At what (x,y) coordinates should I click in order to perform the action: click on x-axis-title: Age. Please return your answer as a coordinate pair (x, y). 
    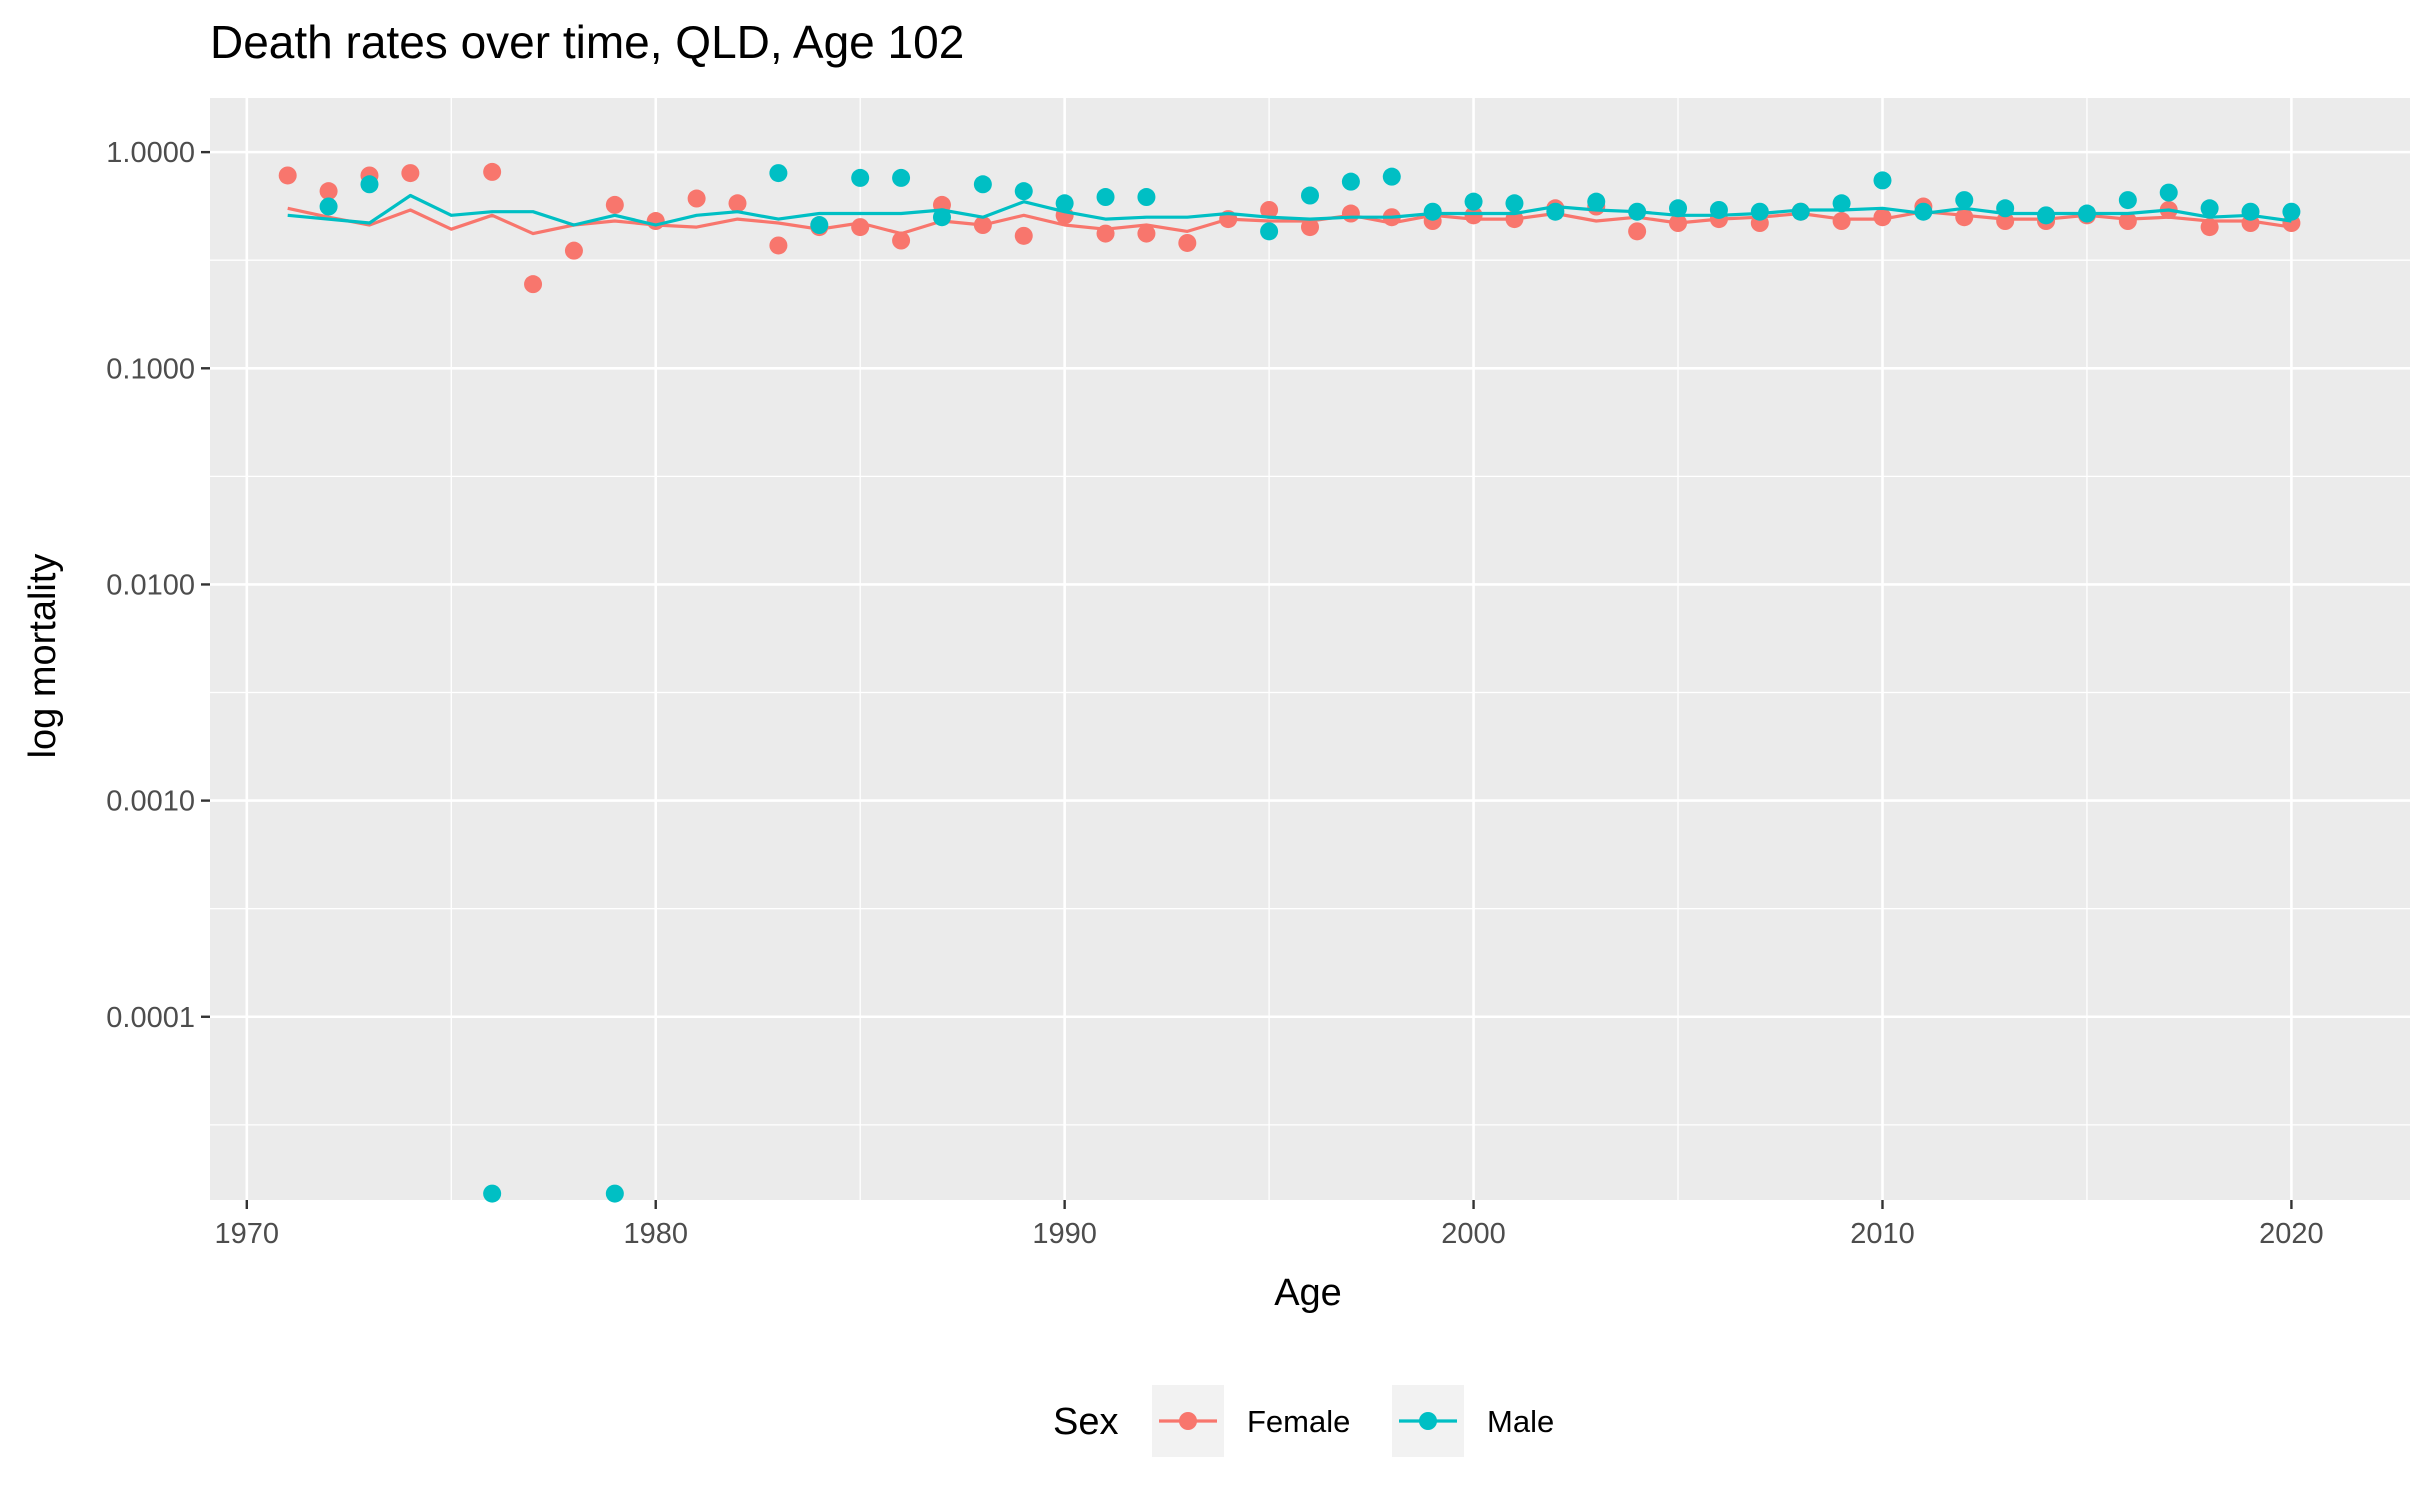
    Looking at the image, I should click on (1308, 1293).